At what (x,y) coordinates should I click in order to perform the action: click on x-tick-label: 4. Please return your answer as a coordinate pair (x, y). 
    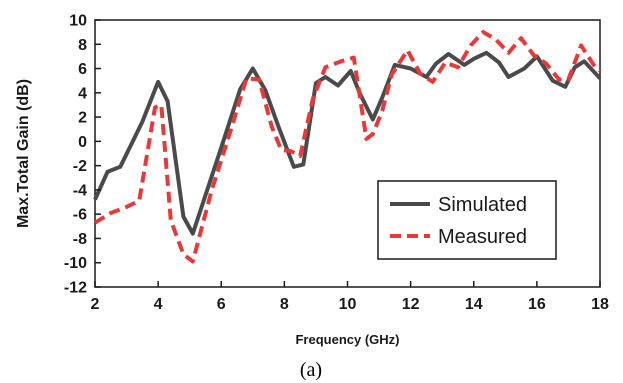
    Looking at the image, I should click on (158, 304).